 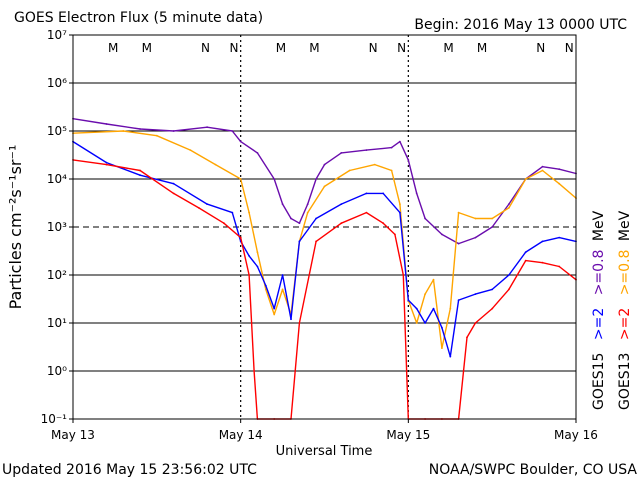 I want to click on goes13-label: GOES13, so click(x=625, y=381).